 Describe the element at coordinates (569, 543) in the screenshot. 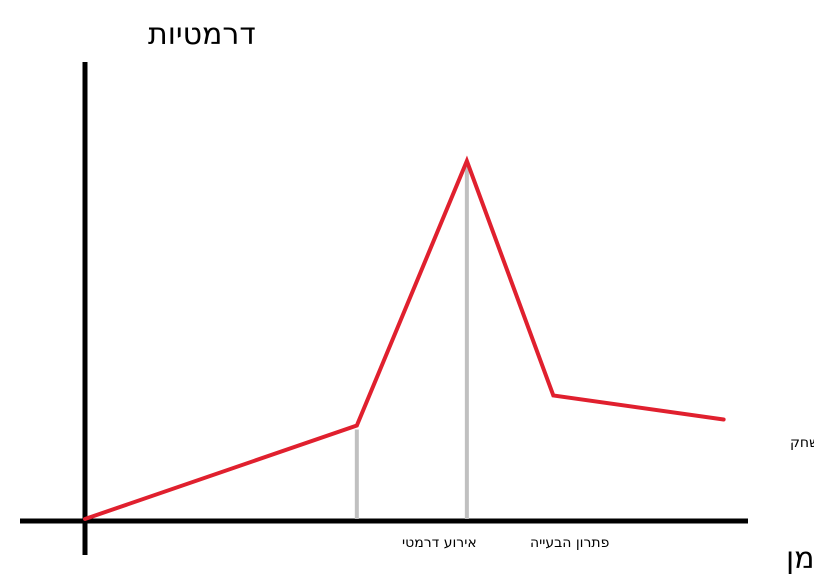

I see `marker-label-problem-solution: פתרון הבעייה` at that location.